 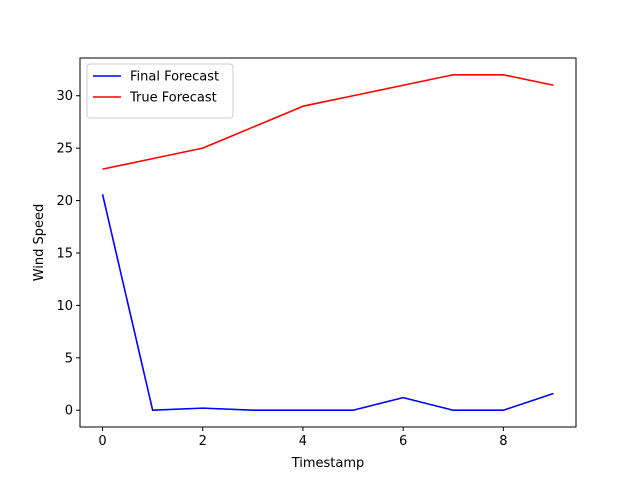 I want to click on y-tick-label: 0, so click(x=69, y=411).